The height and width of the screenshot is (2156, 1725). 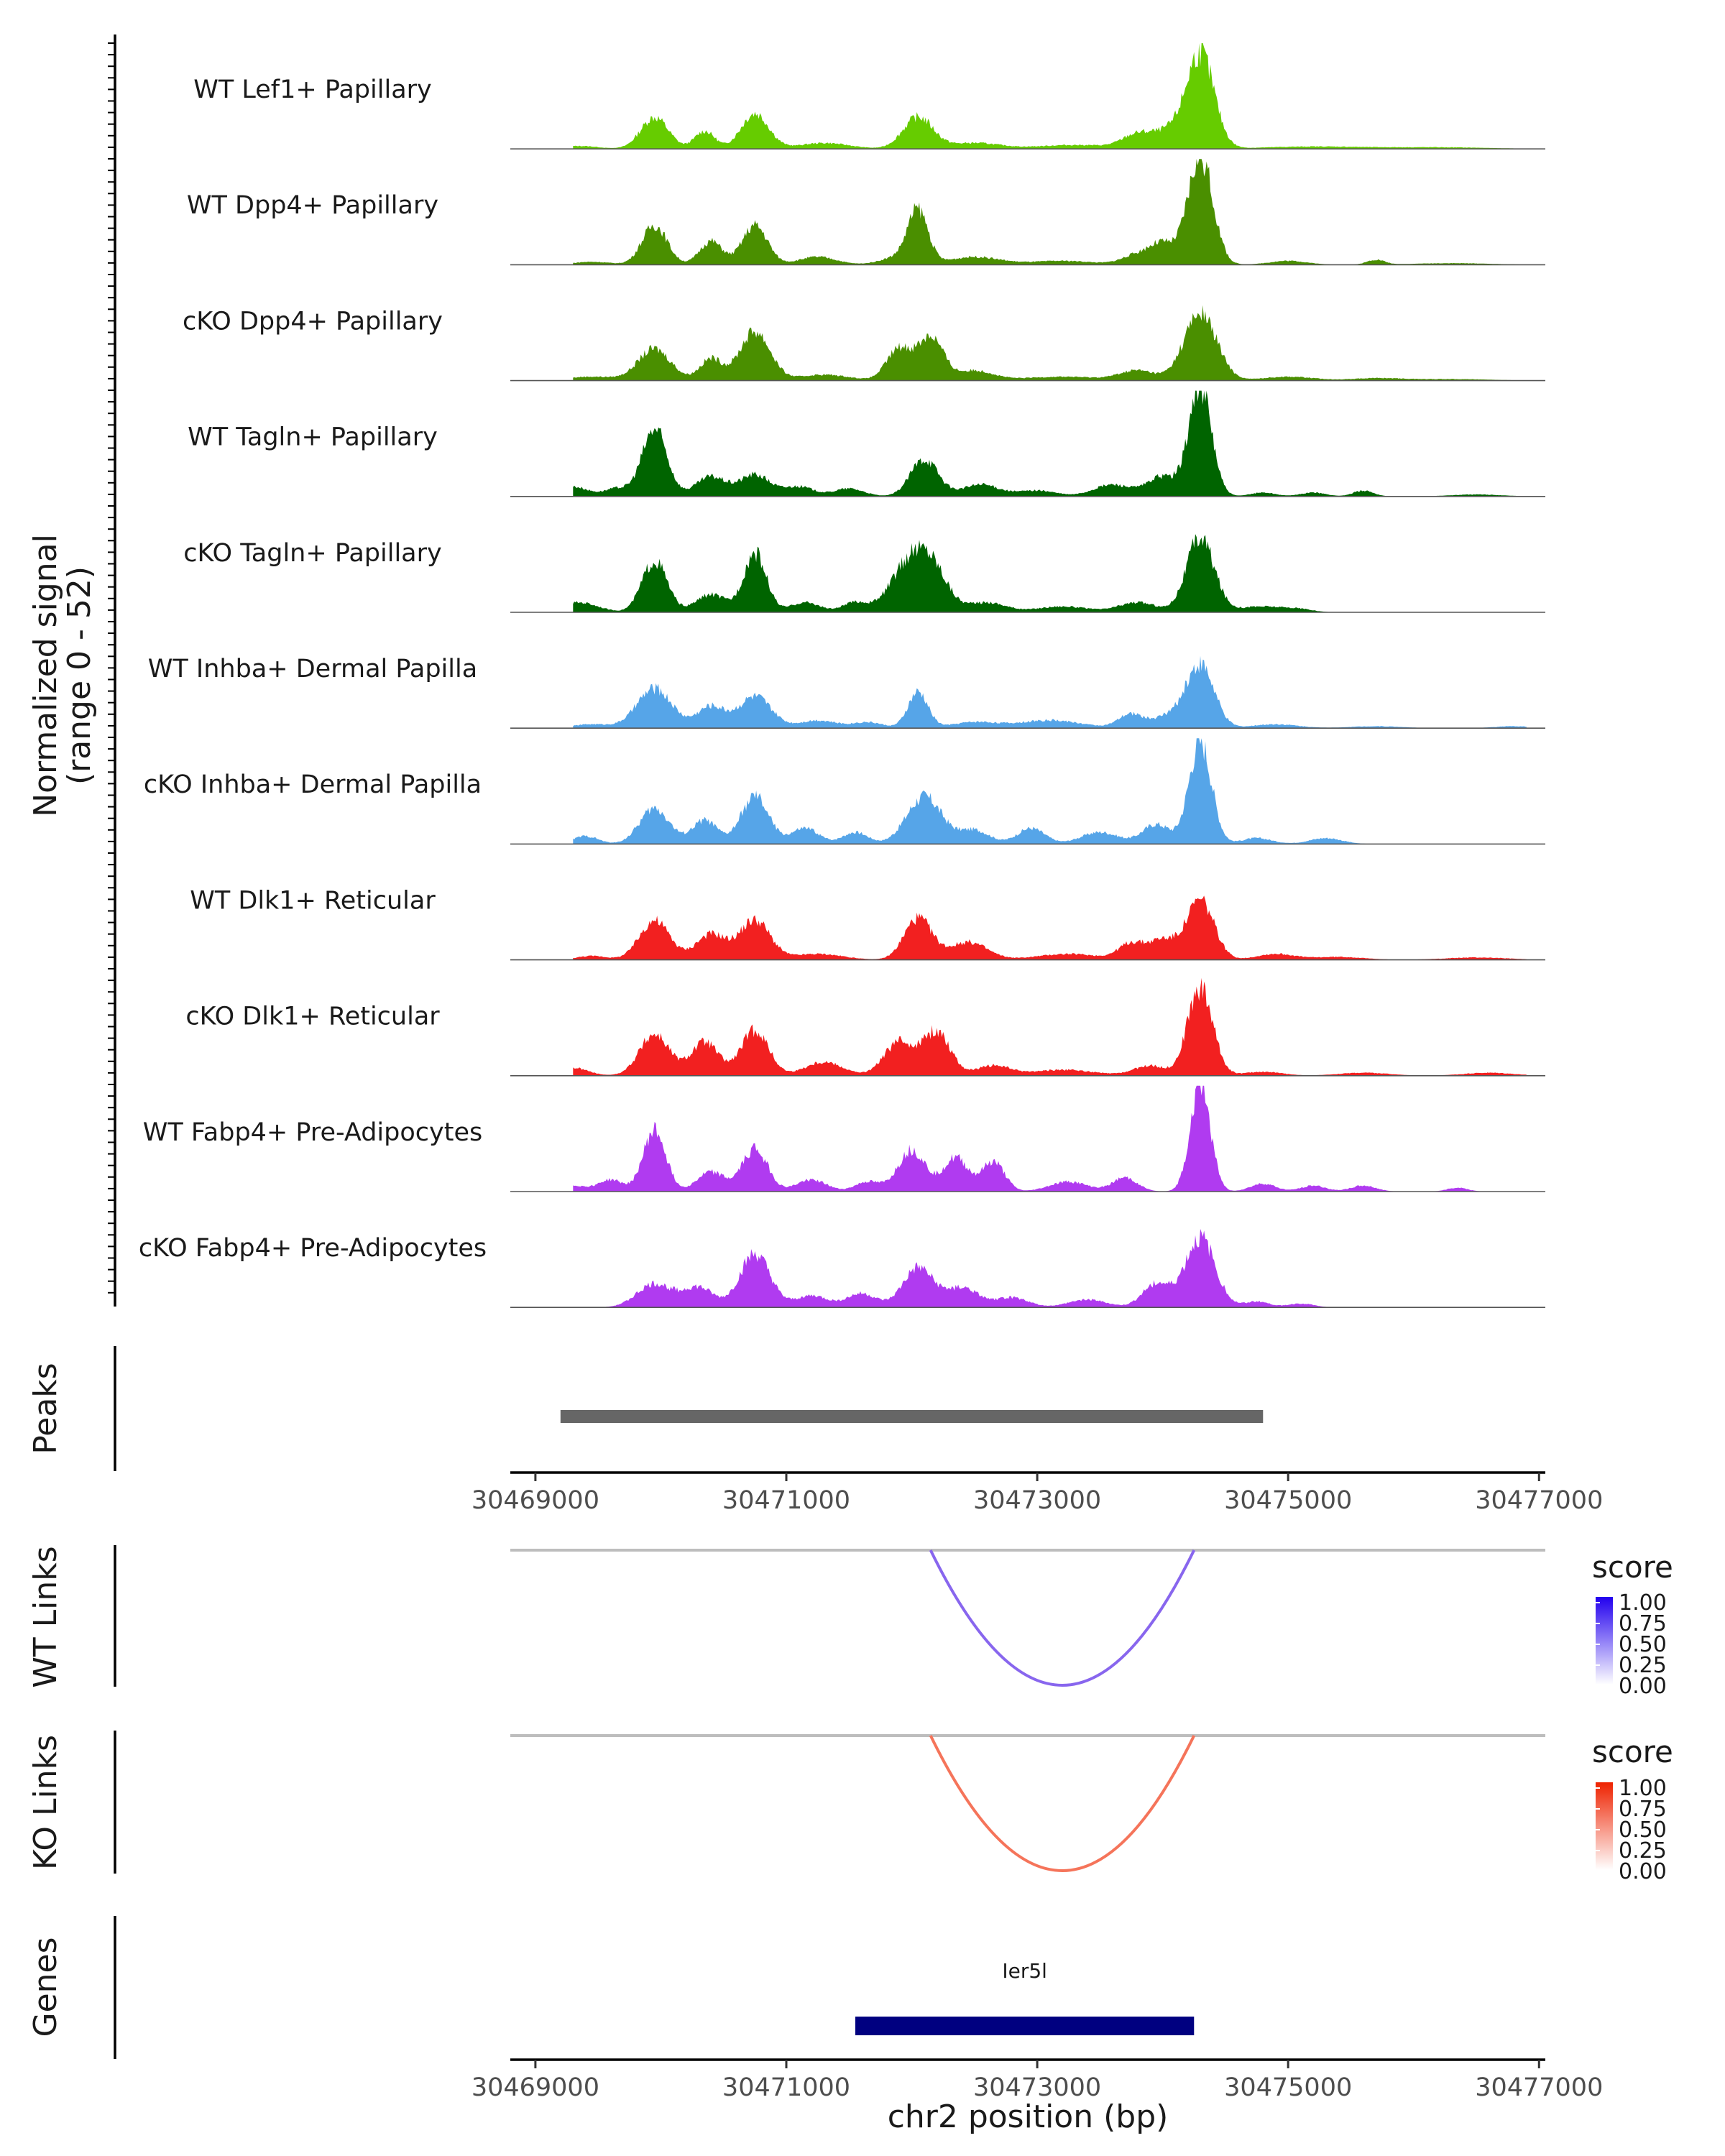 What do you see at coordinates (45, 1409) in the screenshot?
I see `peaks-label: Peaks` at bounding box center [45, 1409].